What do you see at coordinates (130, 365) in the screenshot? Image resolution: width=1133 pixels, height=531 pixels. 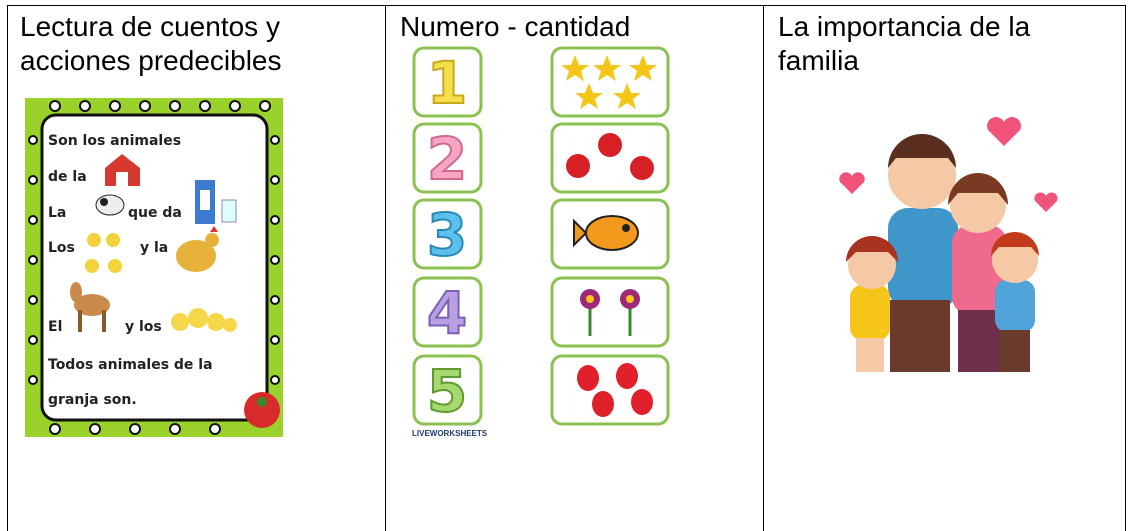 I see `poem-line: Todos animales de la` at bounding box center [130, 365].